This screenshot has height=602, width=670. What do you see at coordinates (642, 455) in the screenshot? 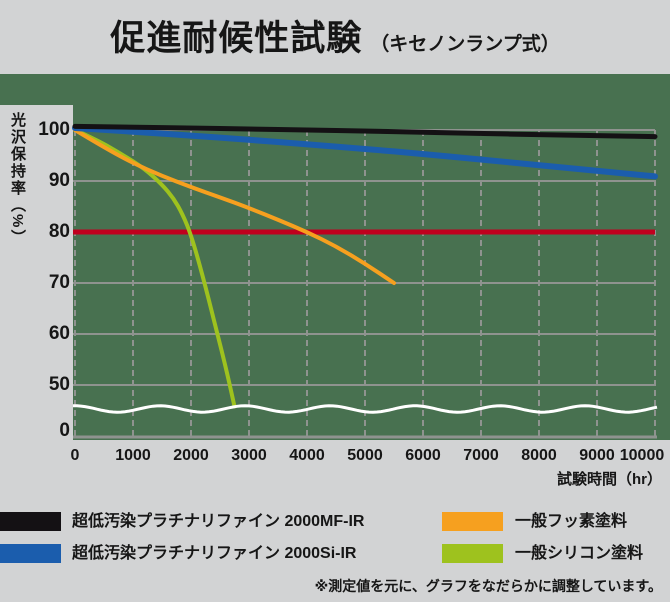
I see `x-tick-10000: 10000` at bounding box center [642, 455].